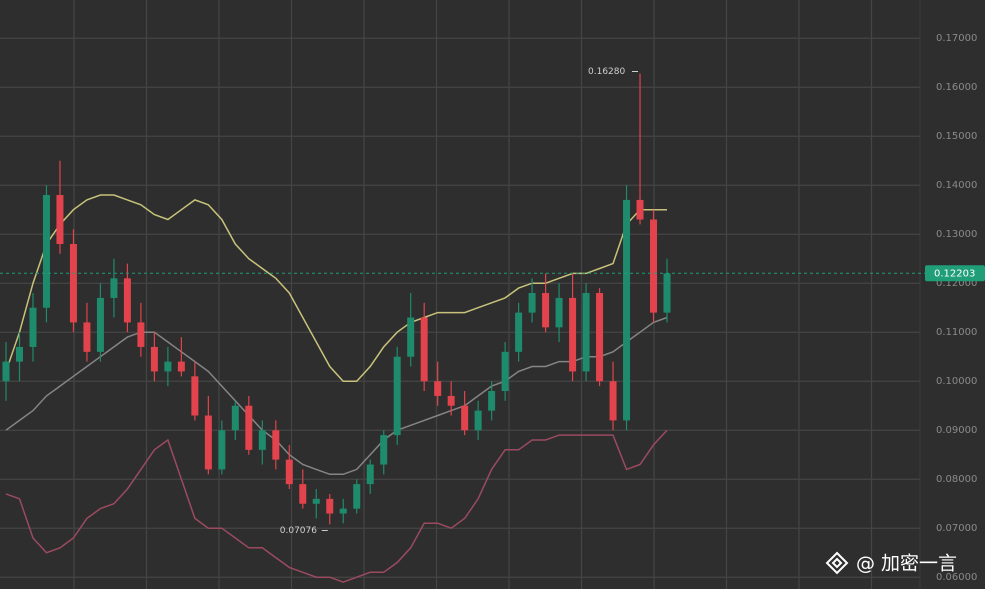  What do you see at coordinates (606, 72) in the screenshot?
I see `high-label: 0.16280` at bounding box center [606, 72].